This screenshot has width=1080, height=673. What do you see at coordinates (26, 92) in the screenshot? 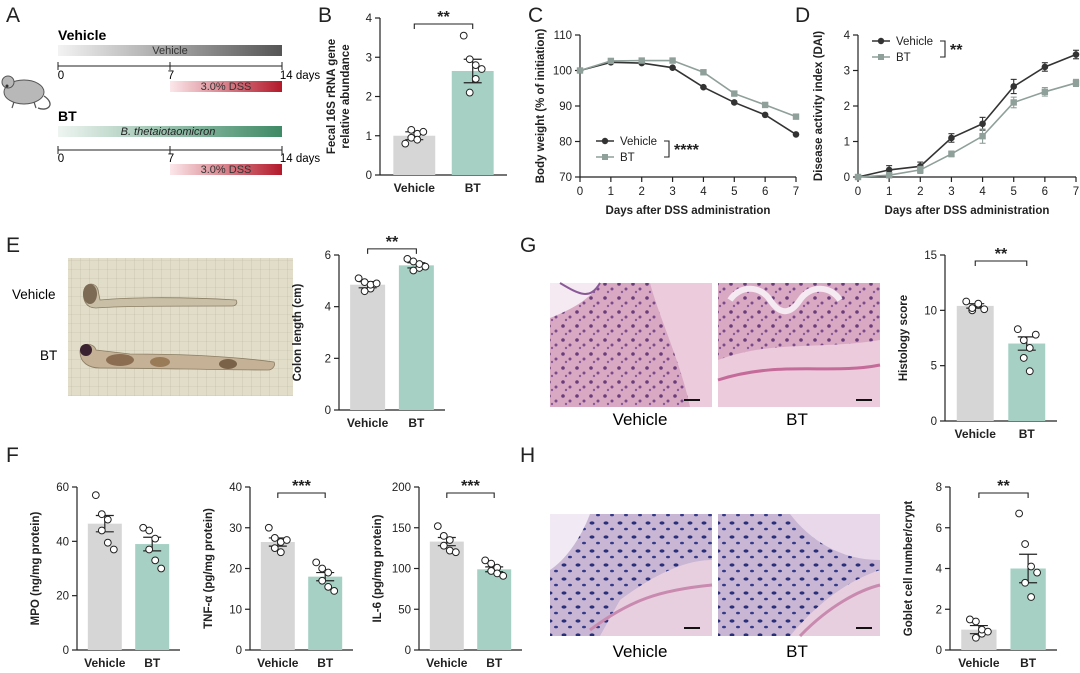
I see `mouse-icon` at bounding box center [26, 92].